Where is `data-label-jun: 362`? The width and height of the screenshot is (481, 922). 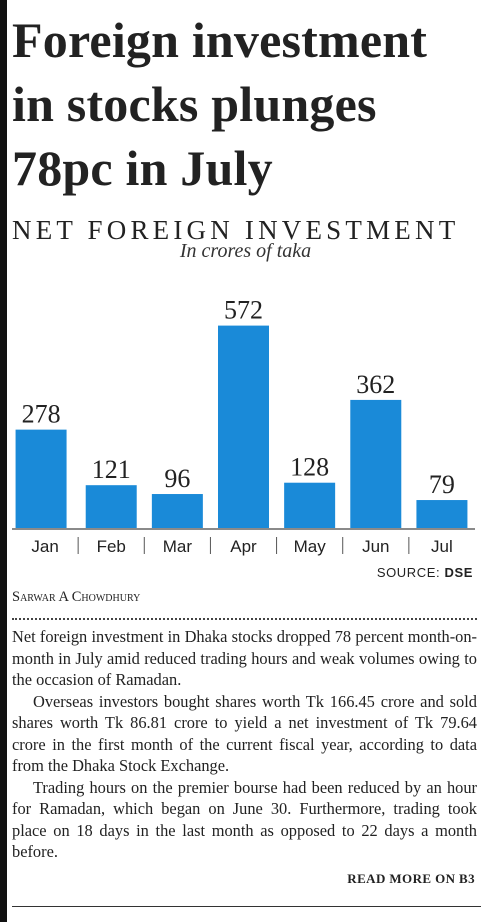
data-label-jun: 362 is located at coordinates (375, 384).